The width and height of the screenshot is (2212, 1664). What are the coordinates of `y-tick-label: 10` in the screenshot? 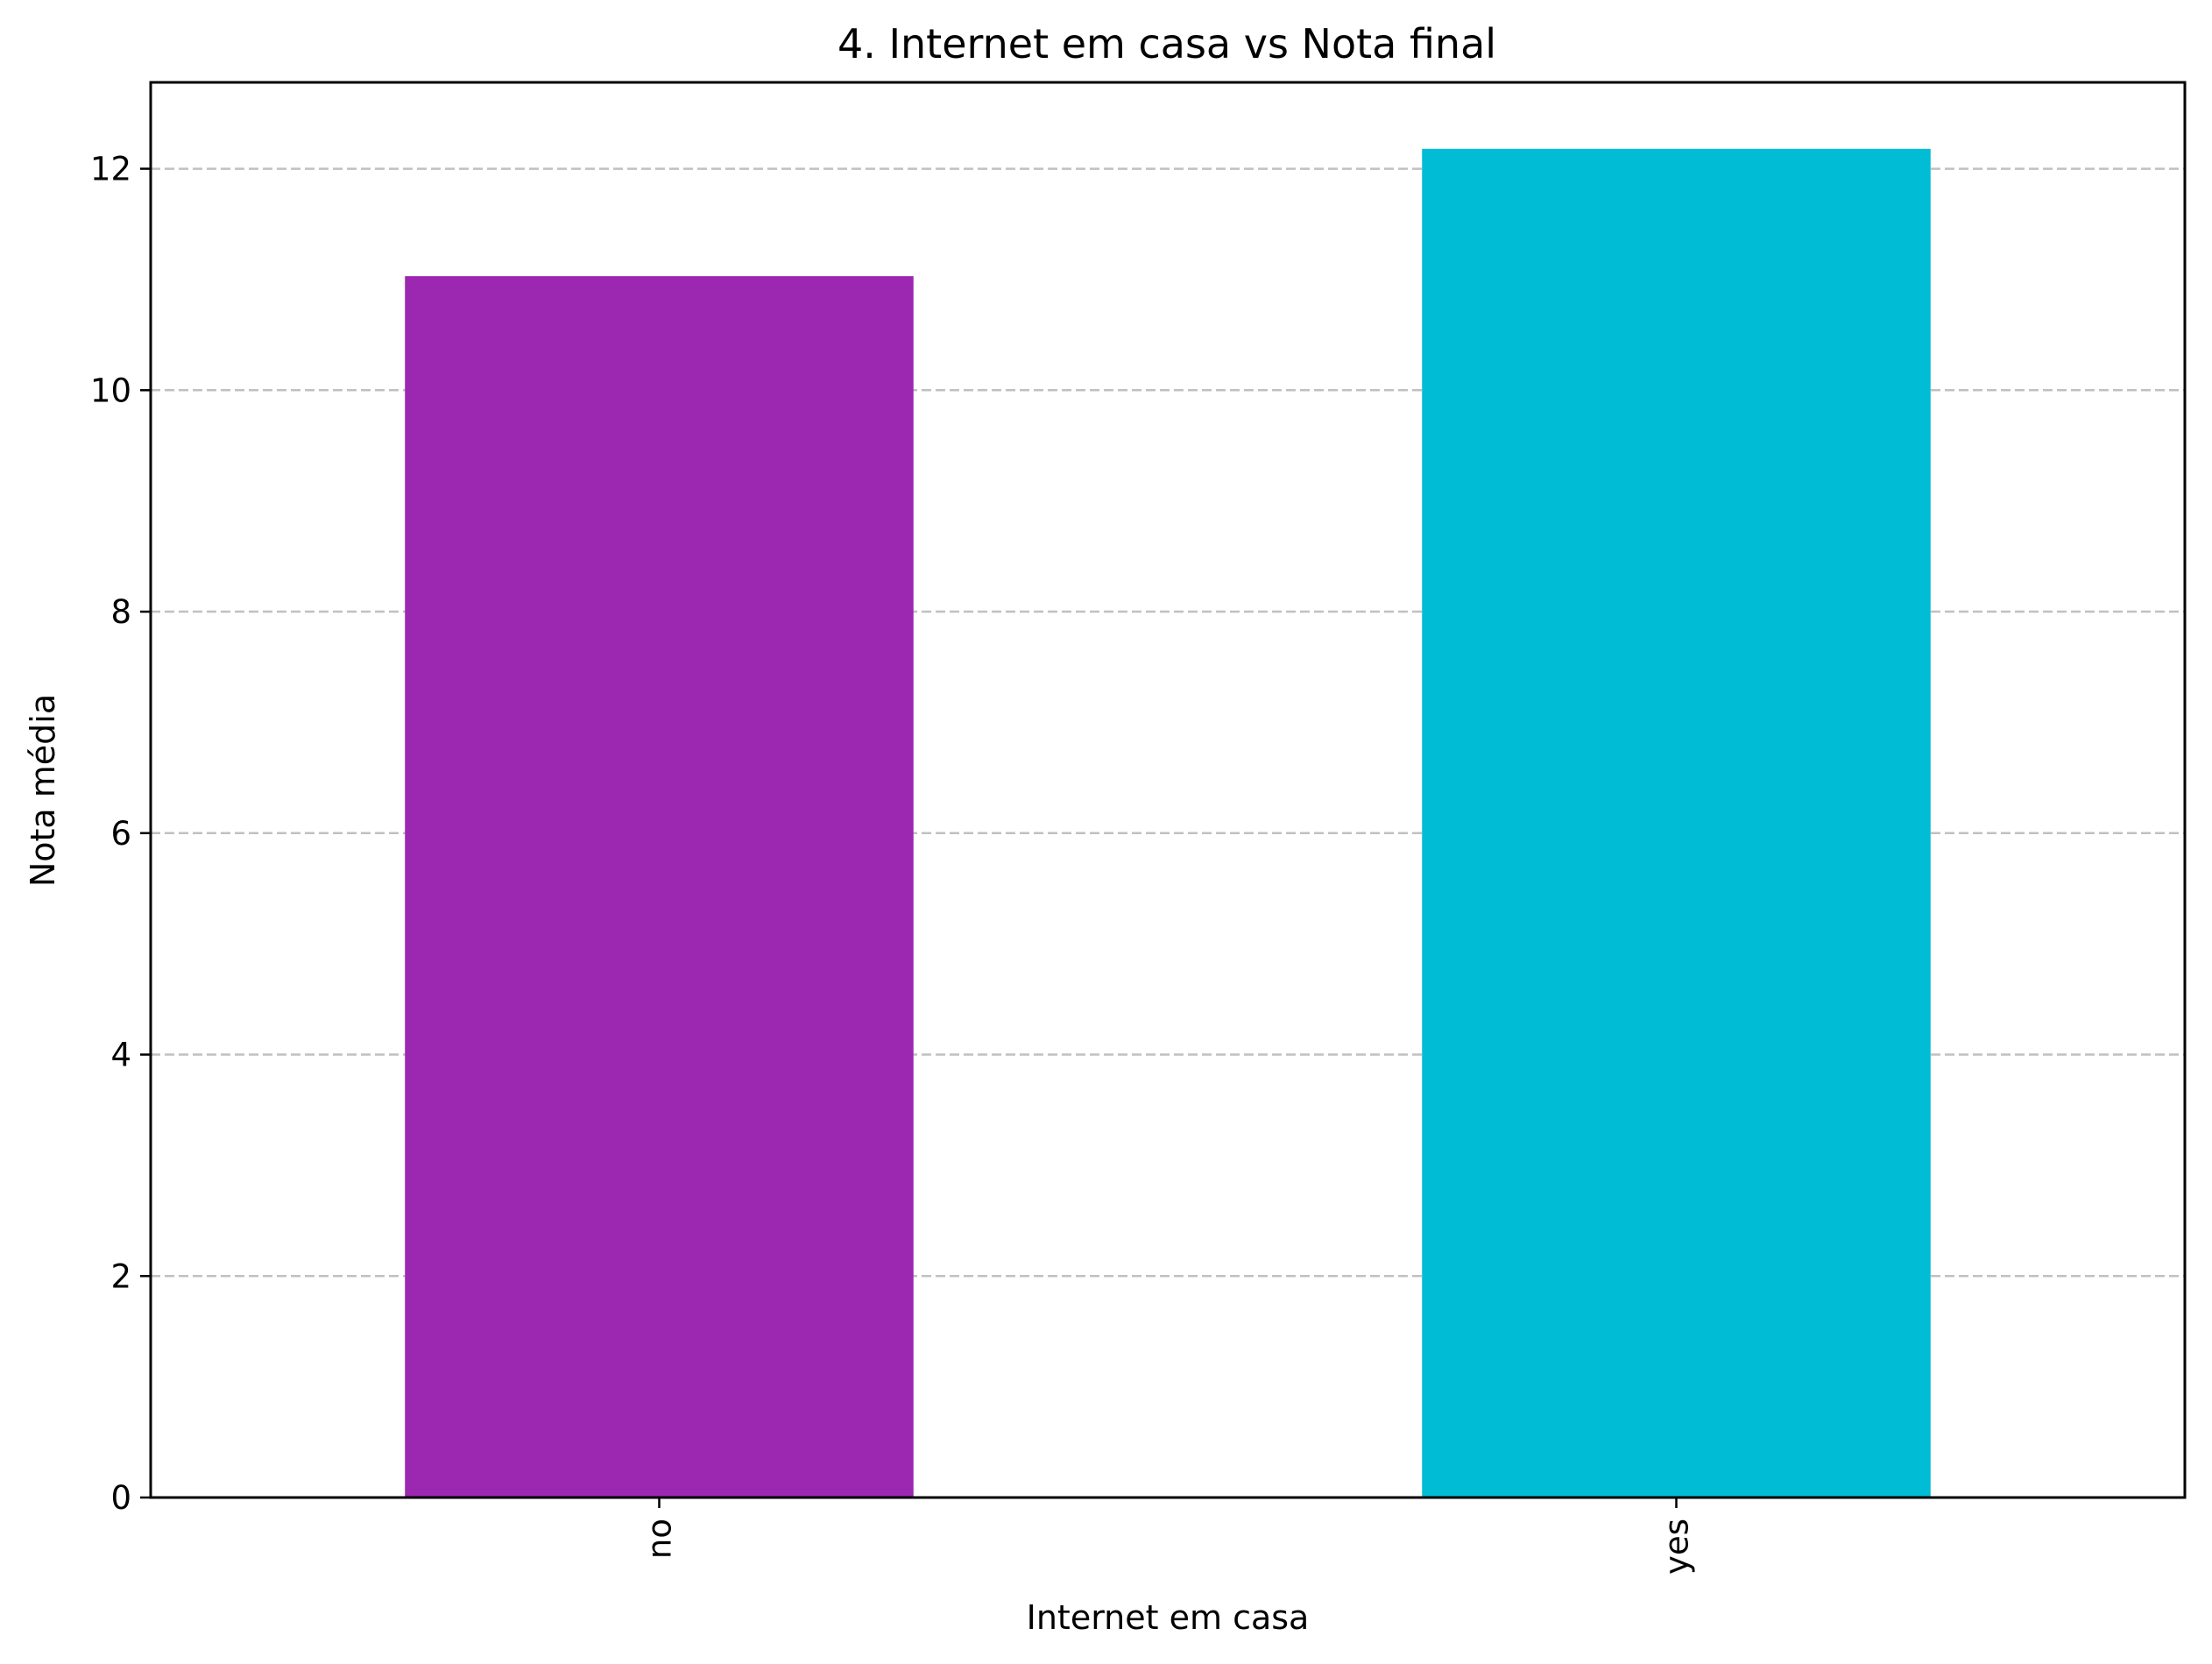 It's located at (110, 390).